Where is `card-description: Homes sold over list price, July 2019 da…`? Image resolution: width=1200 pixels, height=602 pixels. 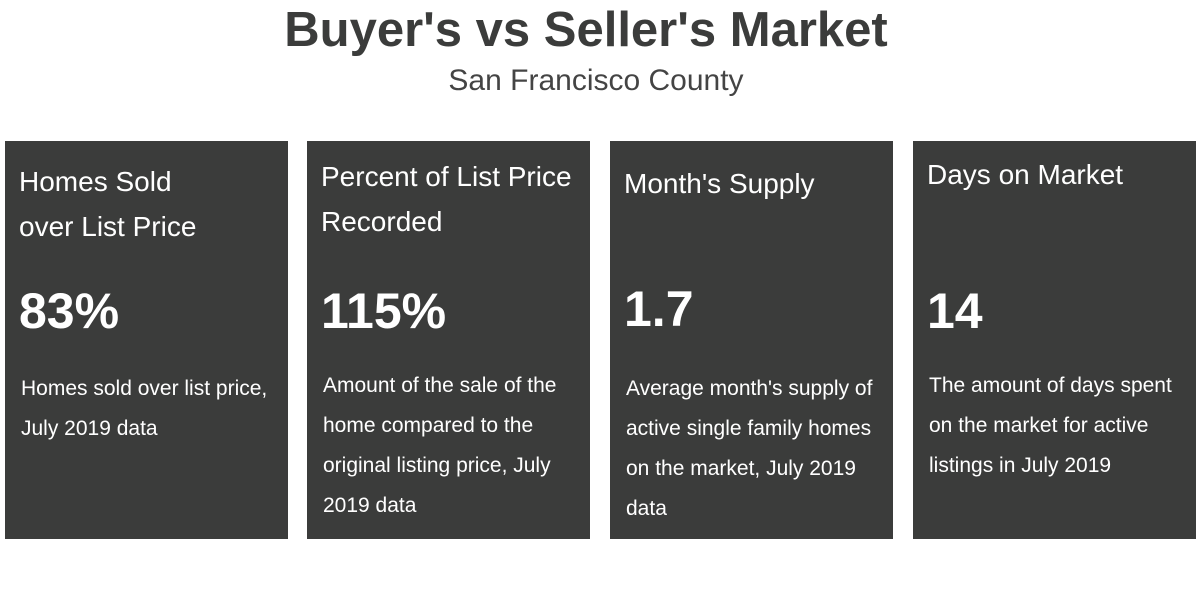 card-description: Homes sold over list price, July 2019 da… is located at coordinates (144, 408).